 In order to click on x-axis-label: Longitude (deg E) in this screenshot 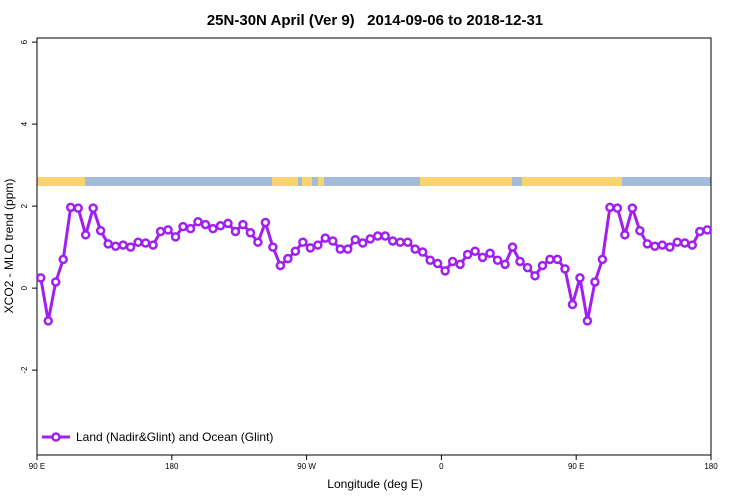, I will do `click(374, 484)`.